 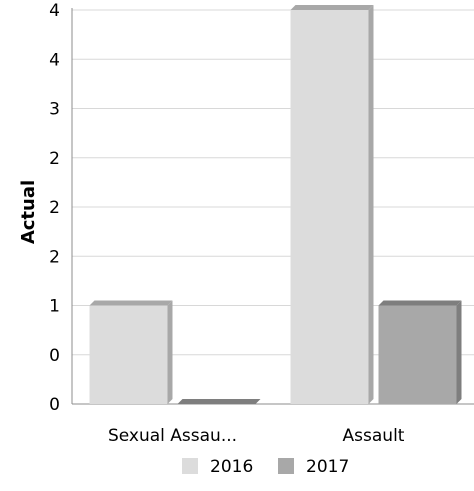 What do you see at coordinates (327, 467) in the screenshot?
I see `legend-label-2017: 2017` at bounding box center [327, 467].